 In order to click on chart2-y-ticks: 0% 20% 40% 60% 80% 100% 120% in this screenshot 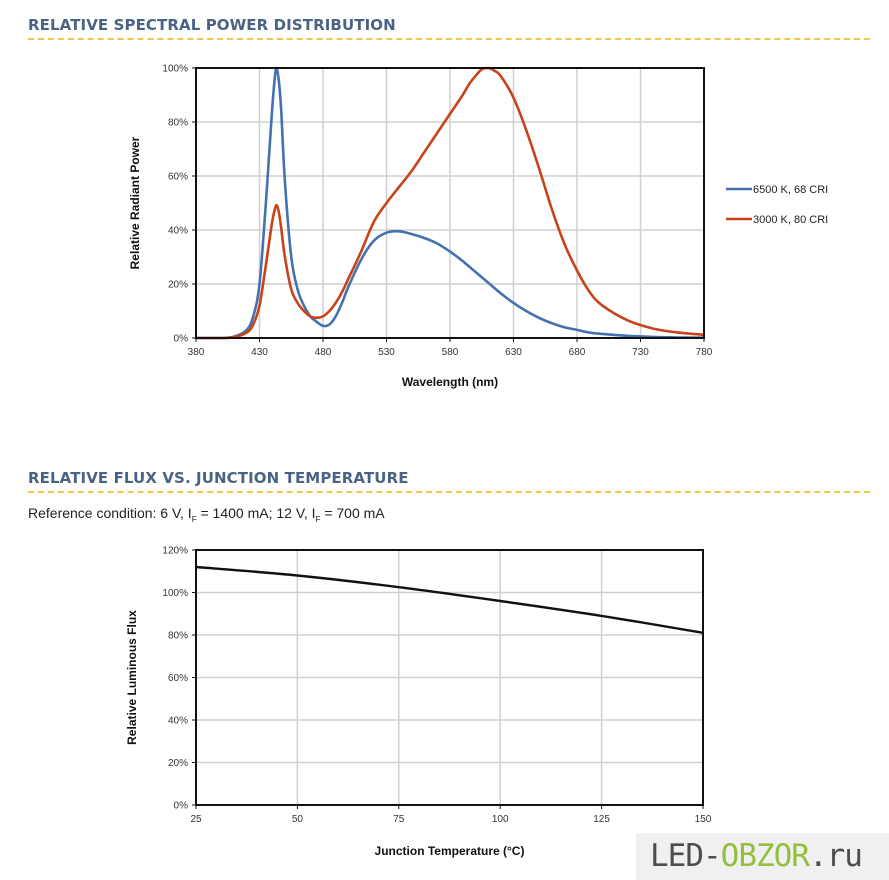, I will do `click(179, 679)`.